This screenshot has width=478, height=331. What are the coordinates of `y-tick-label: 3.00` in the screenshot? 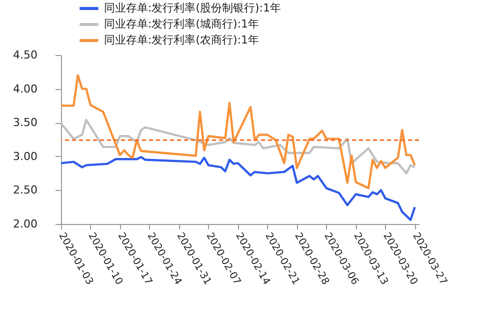 It's located at (25, 156).